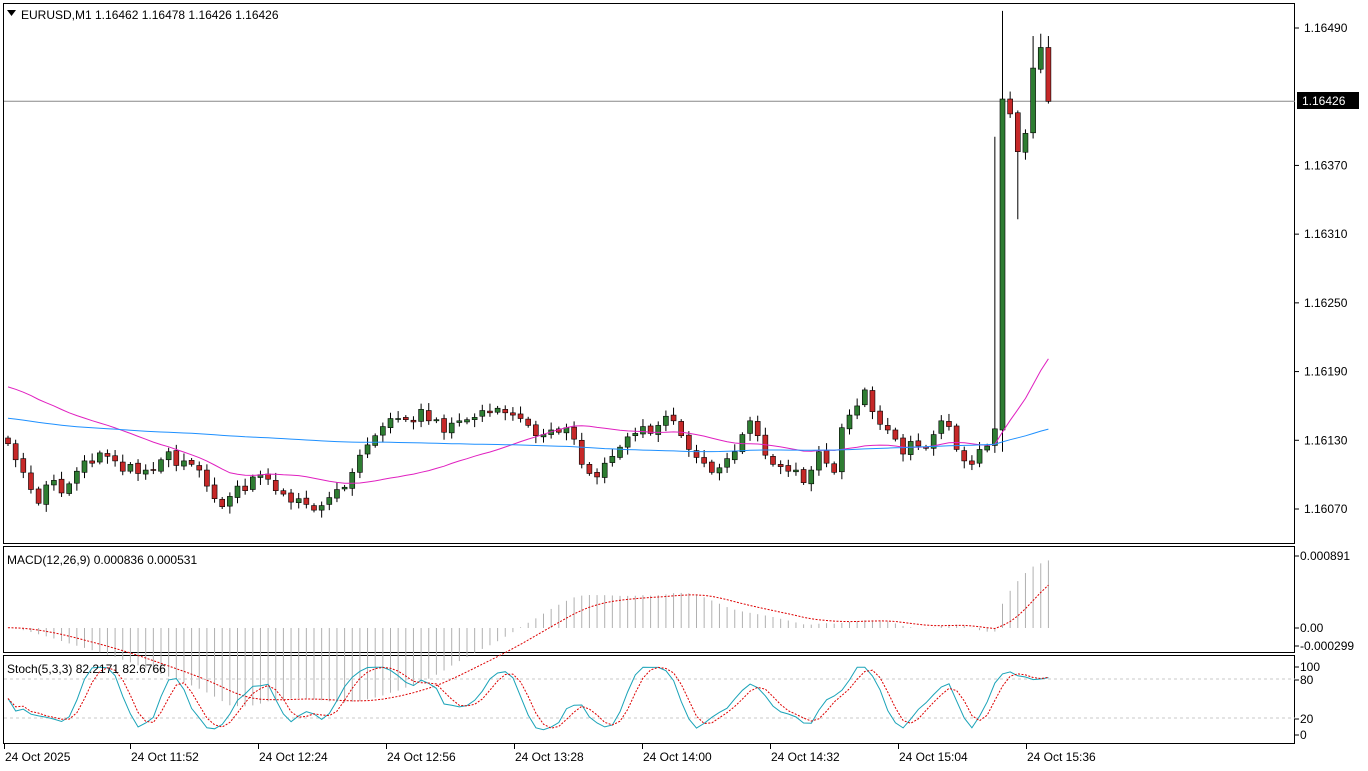 The height and width of the screenshot is (771, 1368). What do you see at coordinates (1303, 735) in the screenshot?
I see `stoch-tick-label: 0` at bounding box center [1303, 735].